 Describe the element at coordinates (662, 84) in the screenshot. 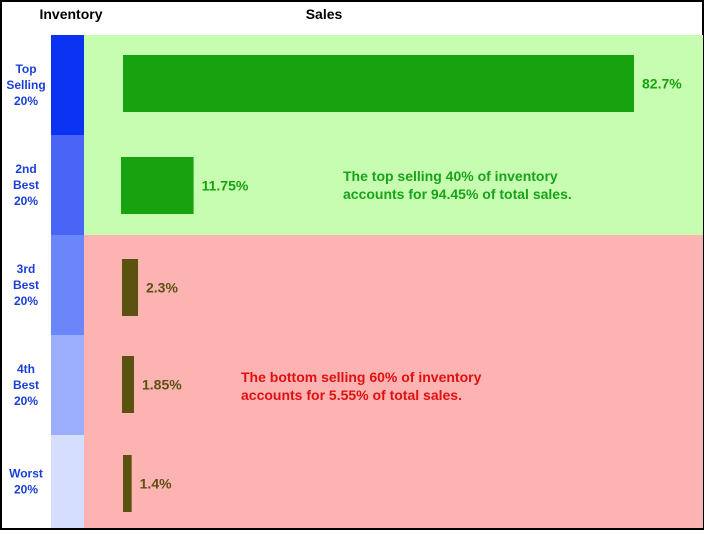

I see `value-label: 82.7%` at that location.